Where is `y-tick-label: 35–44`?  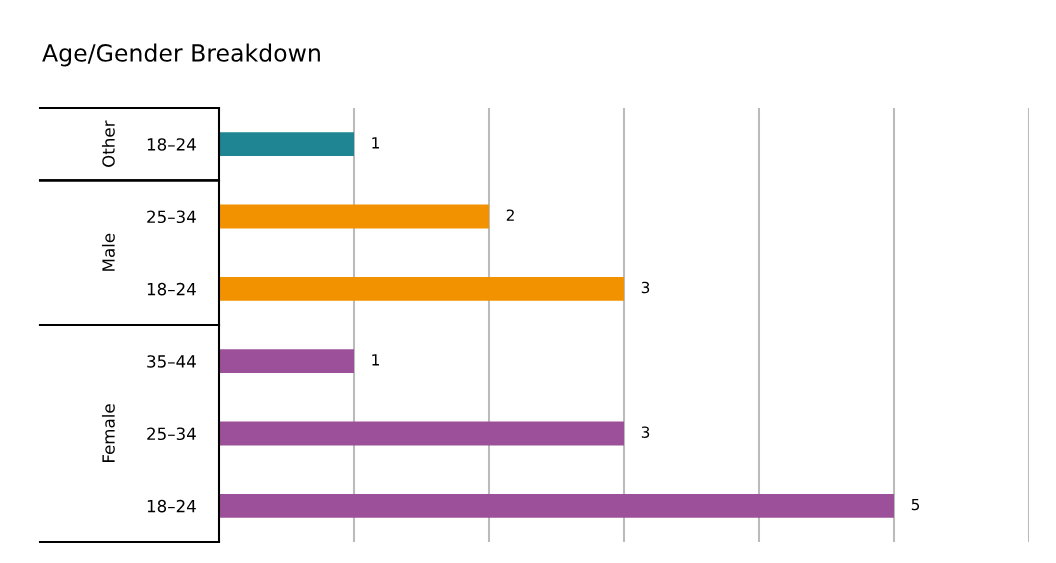
y-tick-label: 35–44 is located at coordinates (171, 361).